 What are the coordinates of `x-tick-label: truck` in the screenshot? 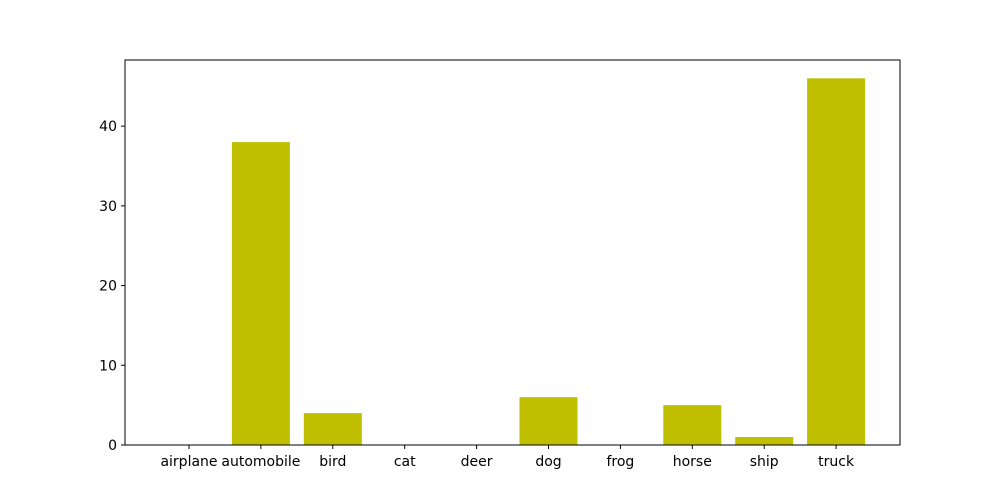 It's located at (836, 462).